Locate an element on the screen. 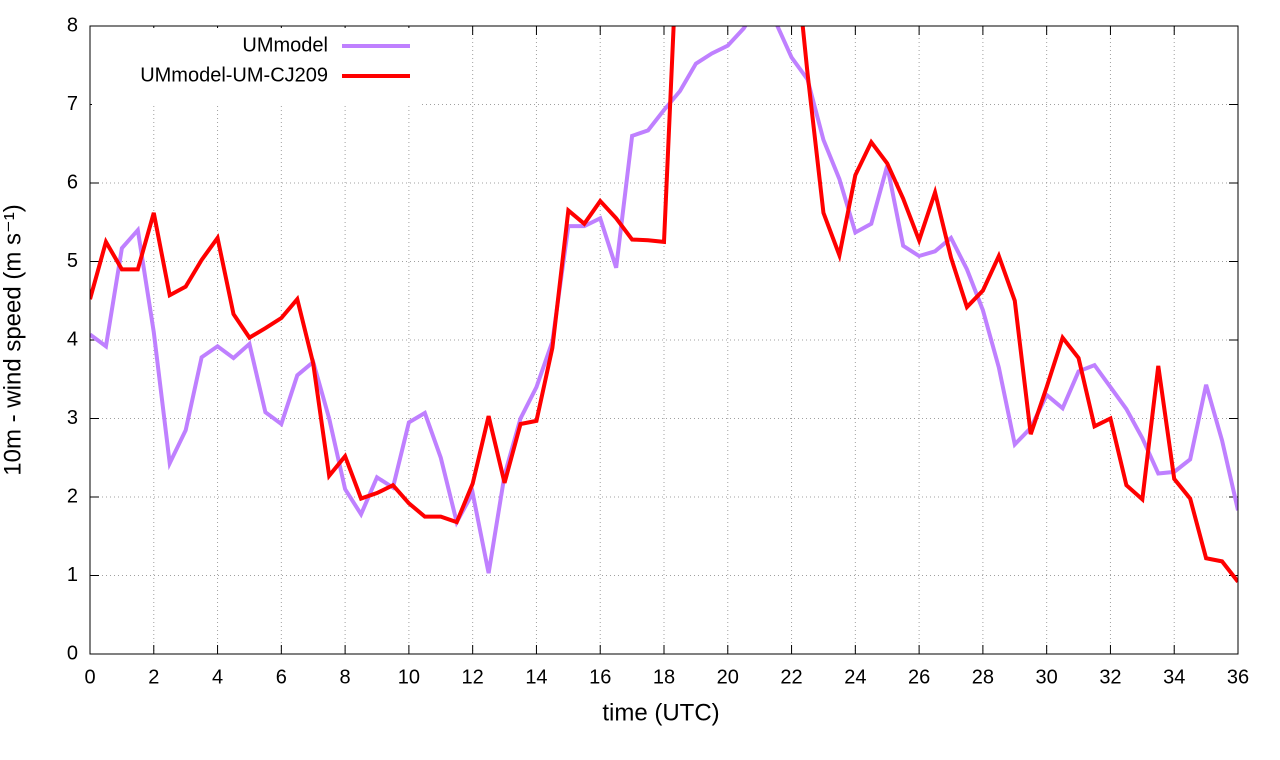  y-tick-label: 7 is located at coordinates (72, 104).